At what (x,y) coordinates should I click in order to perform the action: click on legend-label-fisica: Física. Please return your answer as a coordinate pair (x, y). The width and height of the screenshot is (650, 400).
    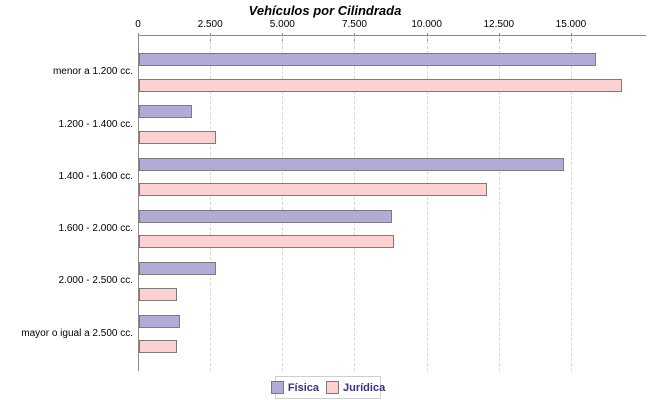
    Looking at the image, I should click on (303, 387).